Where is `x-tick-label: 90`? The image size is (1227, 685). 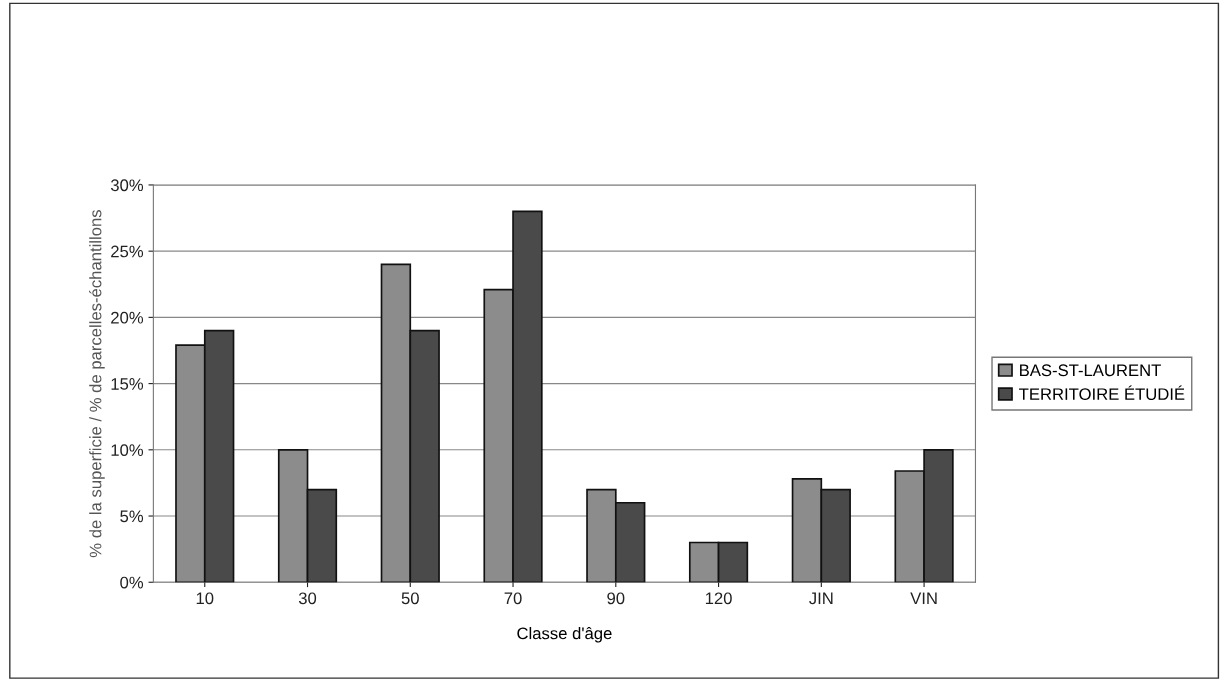 x-tick-label: 90 is located at coordinates (616, 598).